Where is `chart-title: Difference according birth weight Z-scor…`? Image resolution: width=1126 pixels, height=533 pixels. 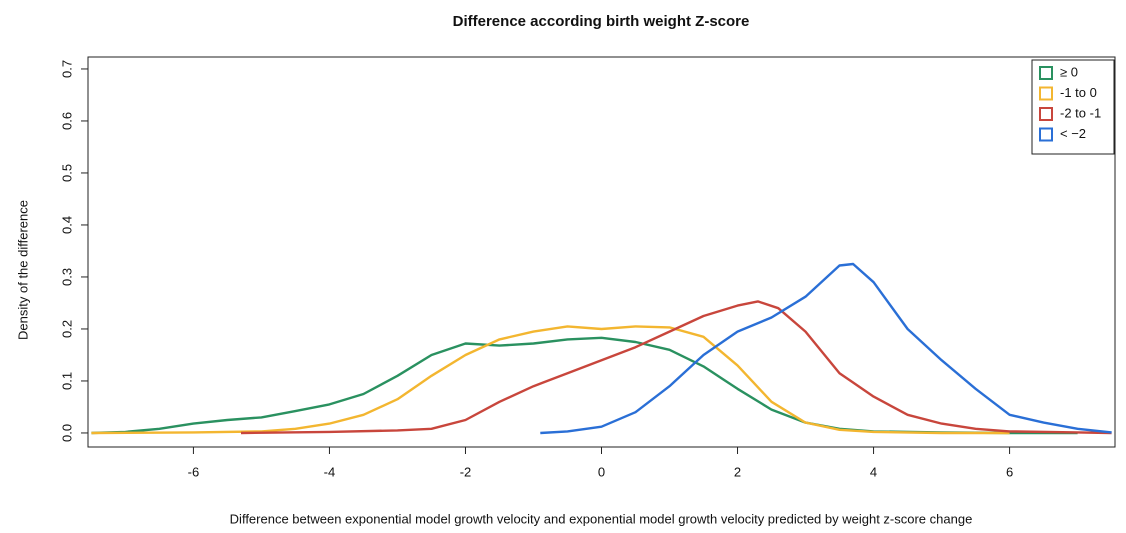 chart-title: Difference according birth weight Z-scor… is located at coordinates (601, 21).